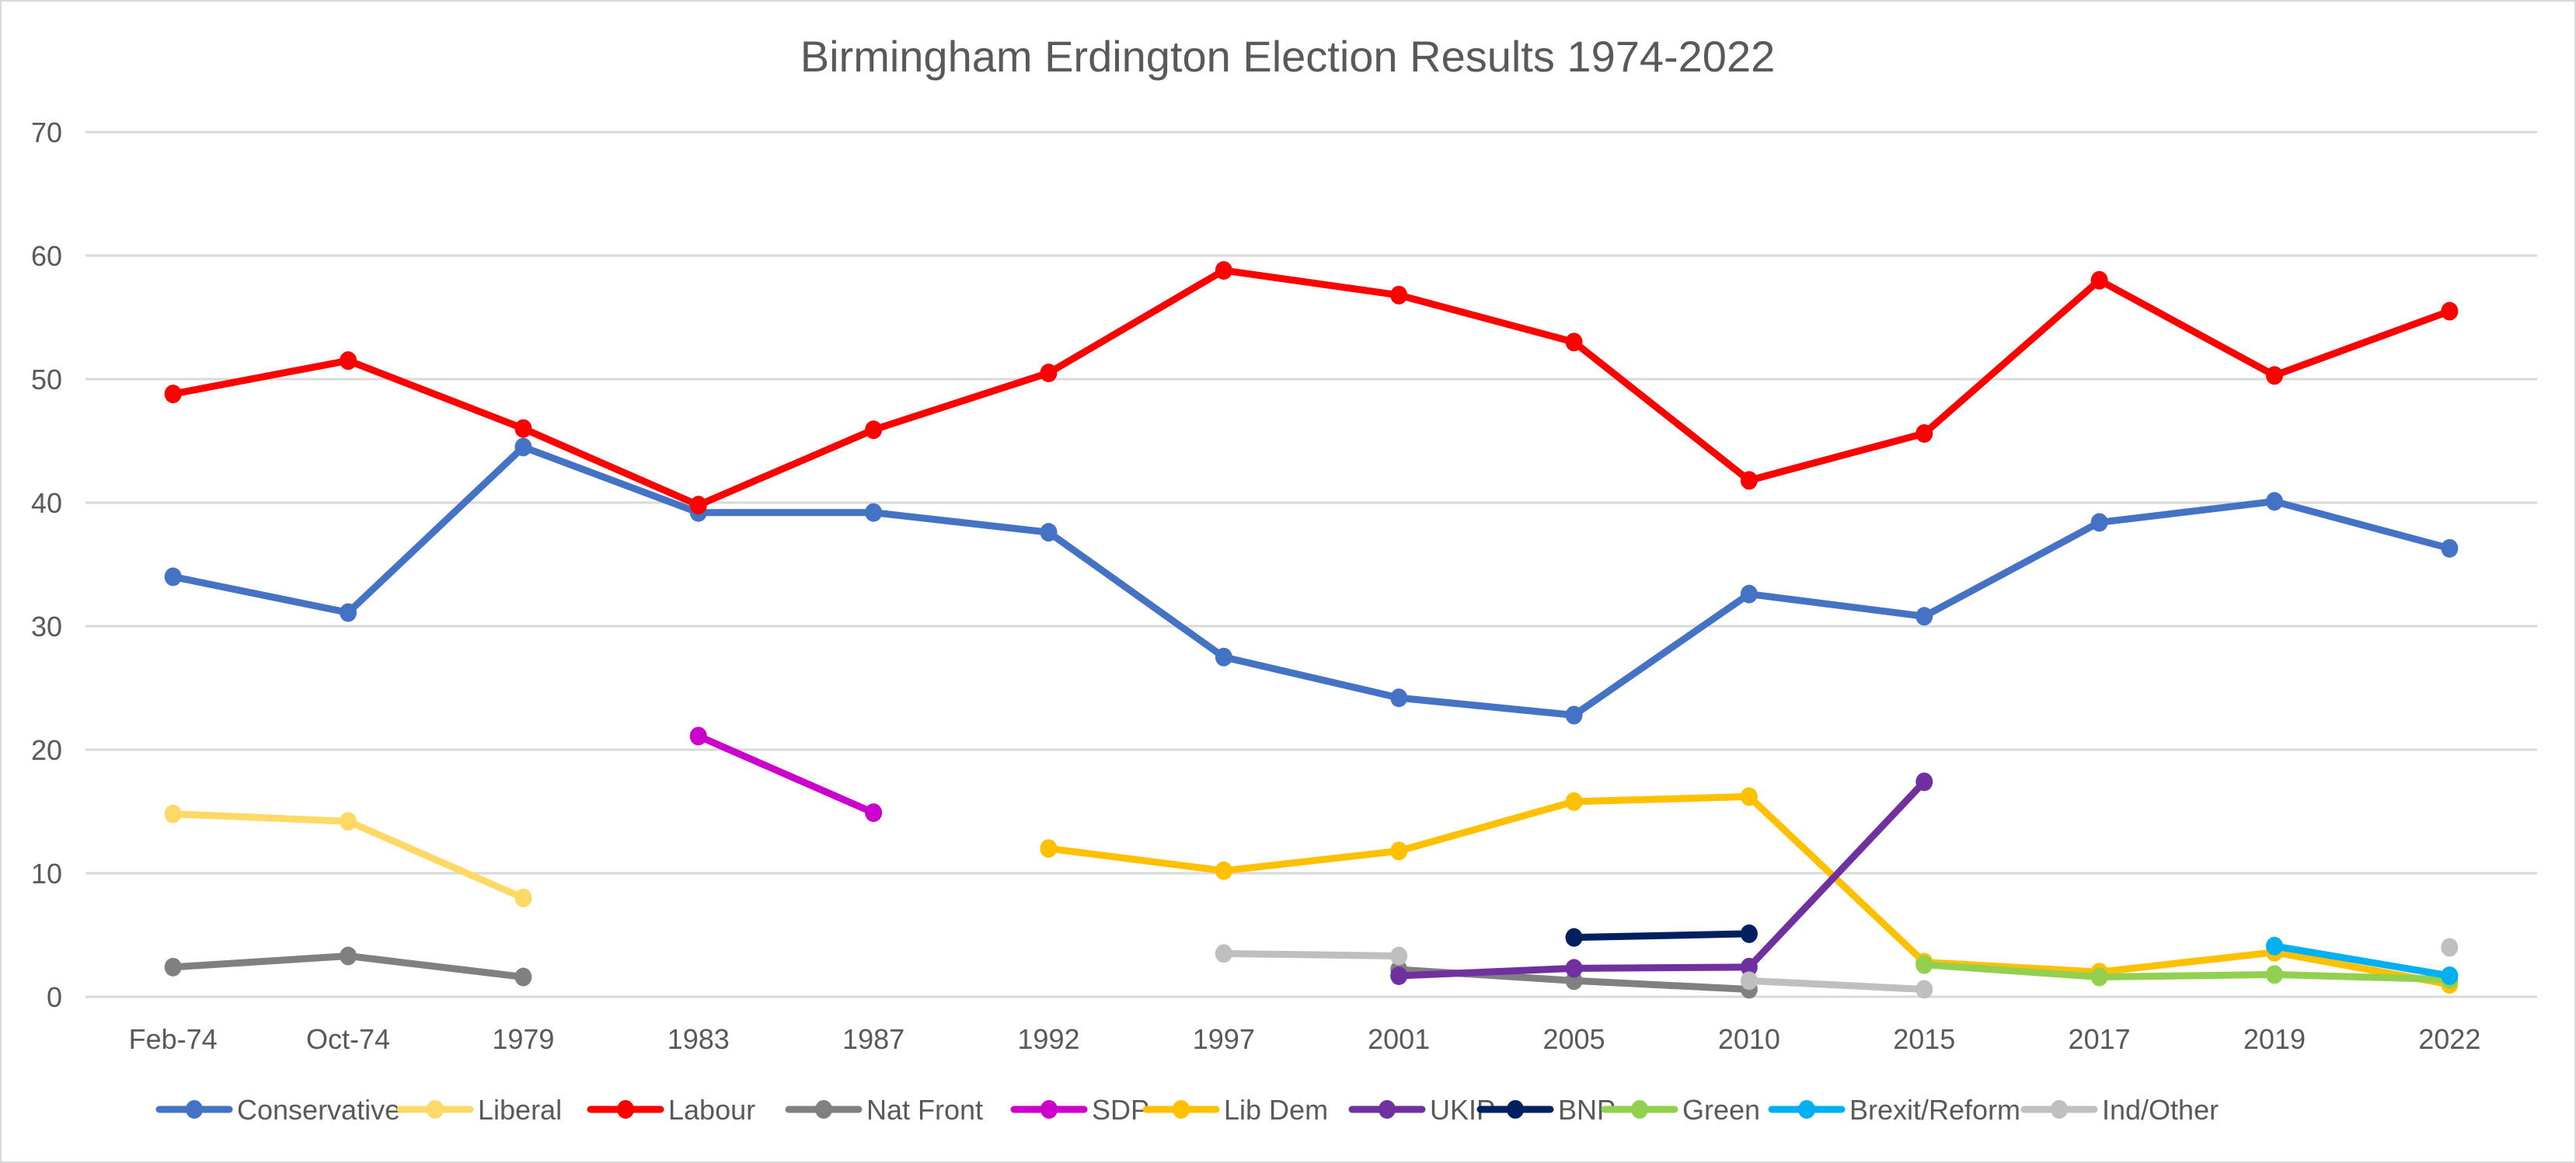 This screenshot has height=1163, width=2576. What do you see at coordinates (277, 1110) in the screenshot?
I see `legend-item: Conservative` at bounding box center [277, 1110].